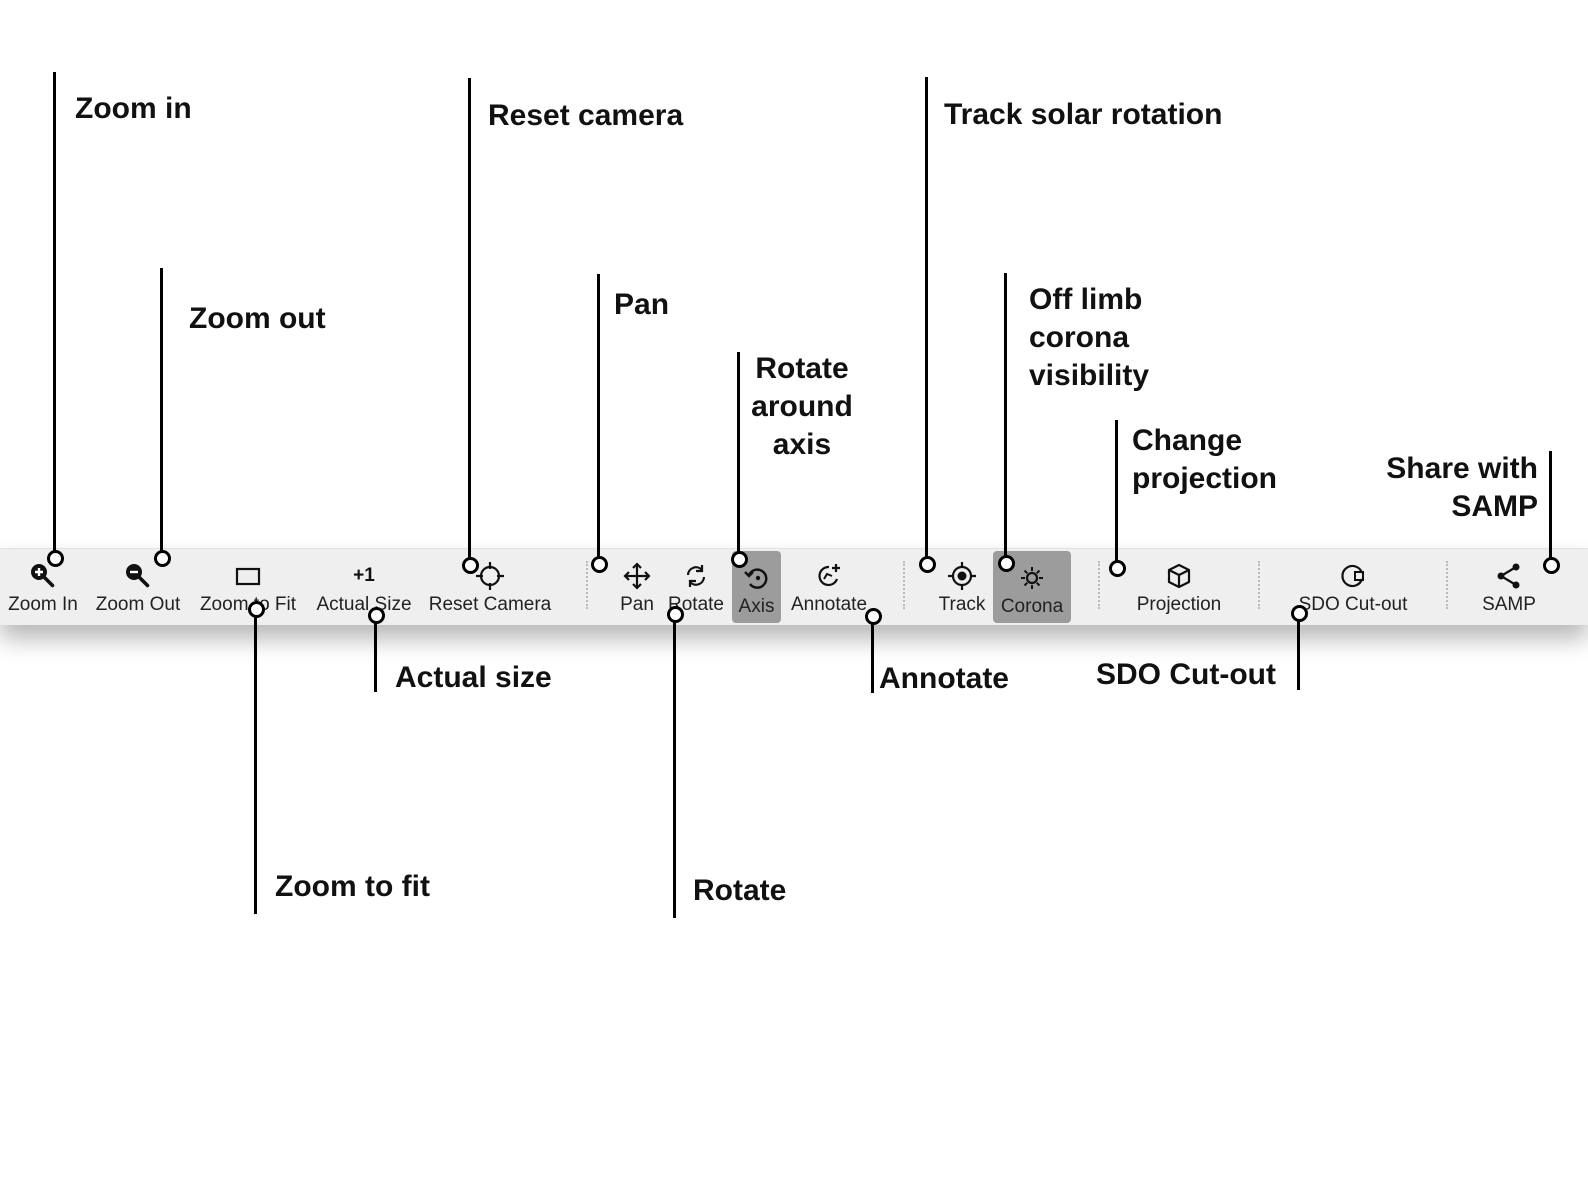 Image resolution: width=1588 pixels, height=1188 pixels. I want to click on actual-size-button: +1 Actual Size, so click(364, 587).